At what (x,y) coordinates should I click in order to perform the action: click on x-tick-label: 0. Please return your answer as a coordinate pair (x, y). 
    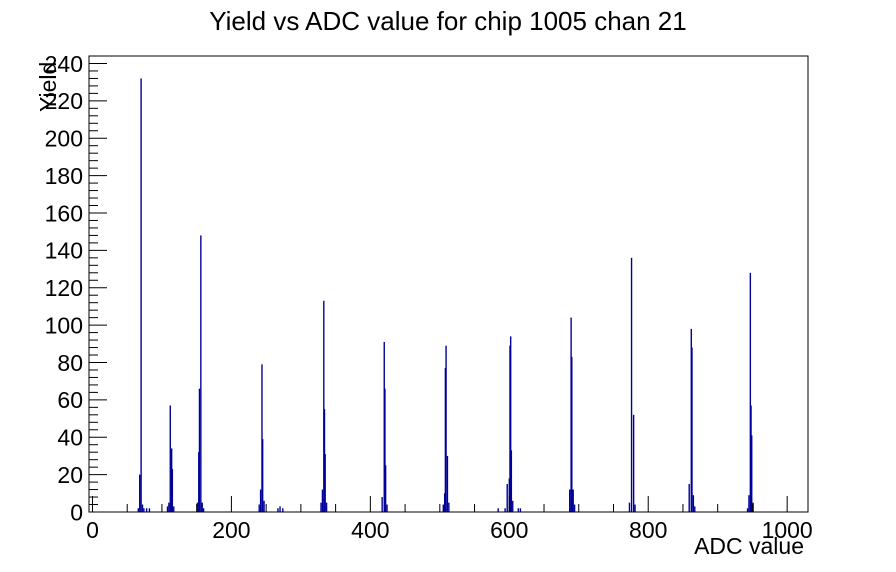
    Looking at the image, I should click on (92, 530).